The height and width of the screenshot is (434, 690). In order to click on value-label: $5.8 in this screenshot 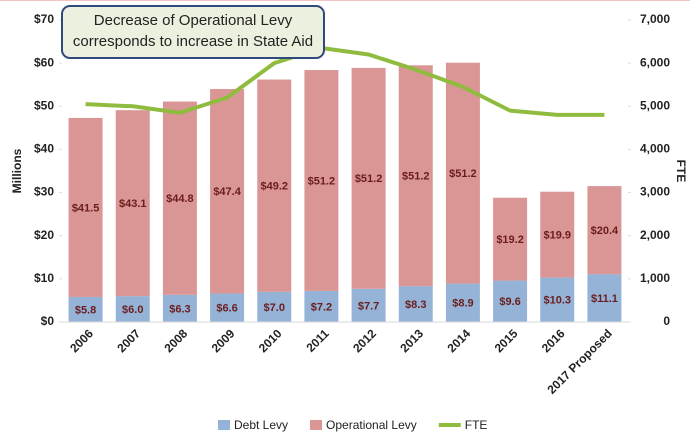, I will do `click(85, 310)`.